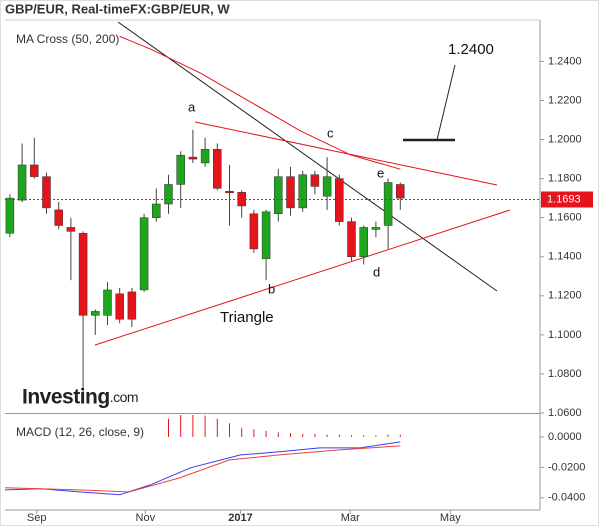 Image resolution: width=599 pixels, height=526 pixels. What do you see at coordinates (67, 39) in the screenshot?
I see `indicator-label: MA Cross (50, 200)` at bounding box center [67, 39].